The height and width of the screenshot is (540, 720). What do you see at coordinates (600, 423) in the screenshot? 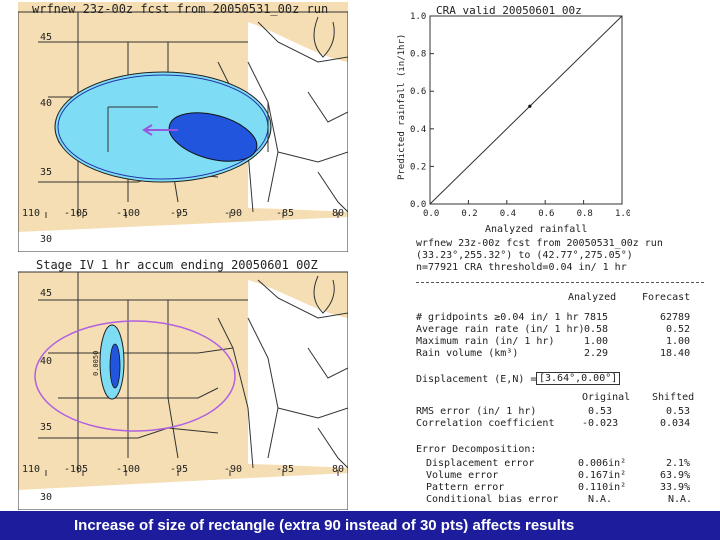
I see `error-row-original: -0.023` at bounding box center [600, 423].